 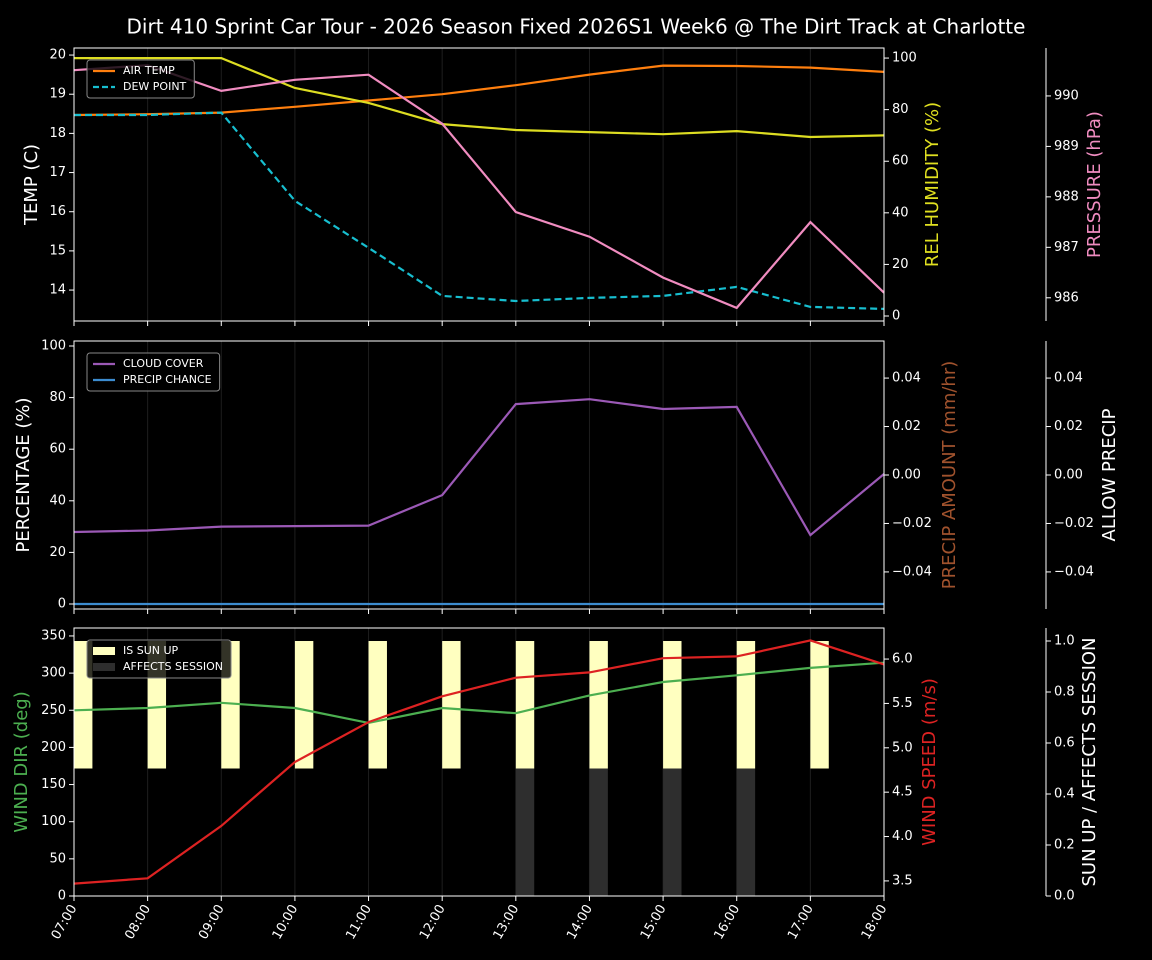 I want to click on y2-tick-label: 100, so click(x=904, y=58).